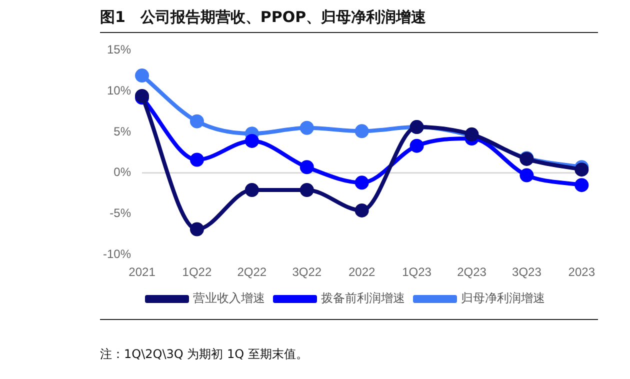 This screenshot has height=379, width=630. I want to click on y-tick-label: 0%, so click(123, 172).